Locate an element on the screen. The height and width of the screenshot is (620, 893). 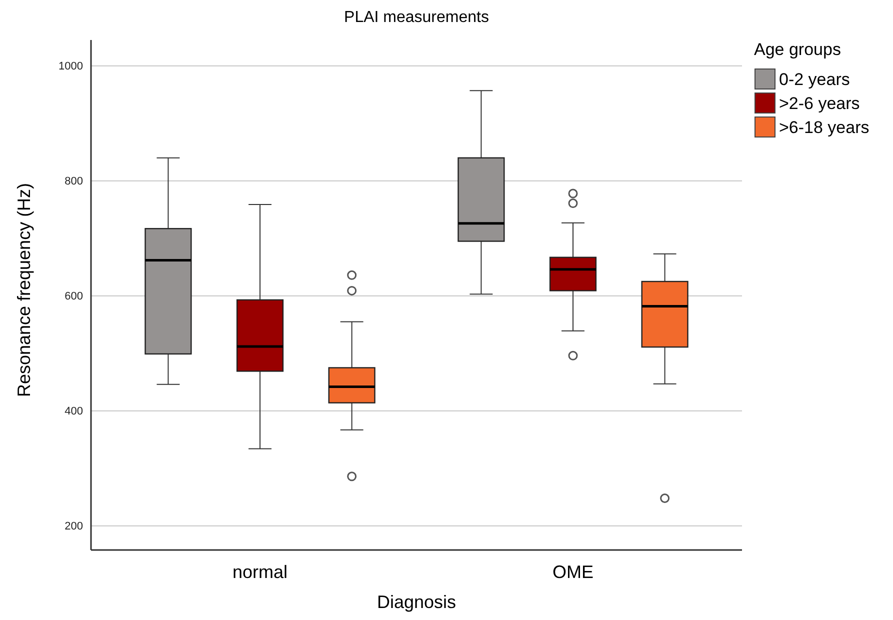
x-tick-label: normal is located at coordinates (260, 572).